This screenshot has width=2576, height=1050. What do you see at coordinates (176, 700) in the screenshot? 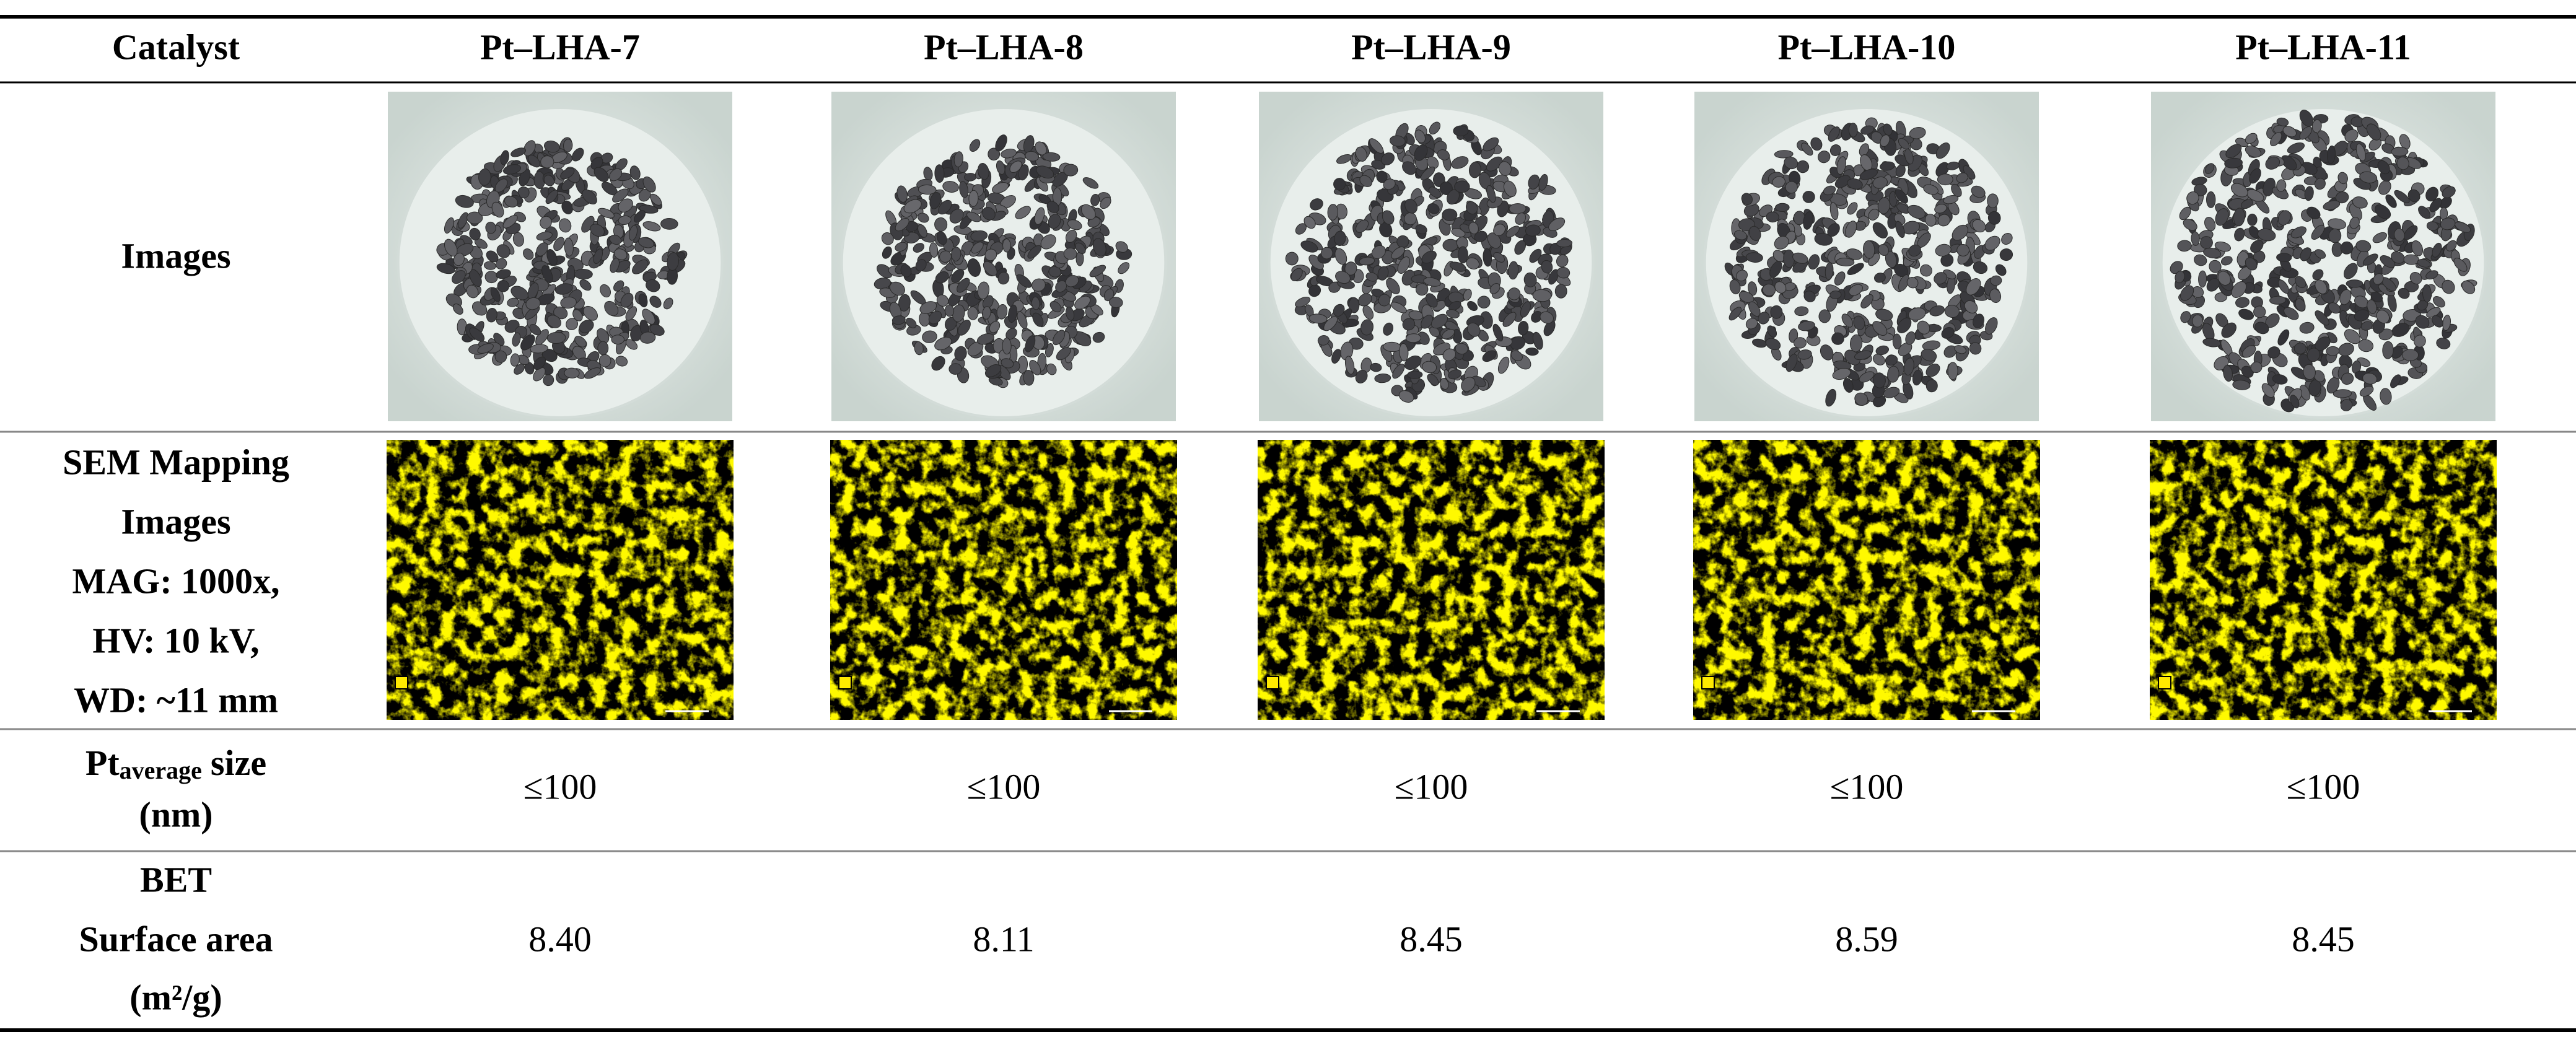
I see `row-label: WD: ~11 mm` at bounding box center [176, 700].